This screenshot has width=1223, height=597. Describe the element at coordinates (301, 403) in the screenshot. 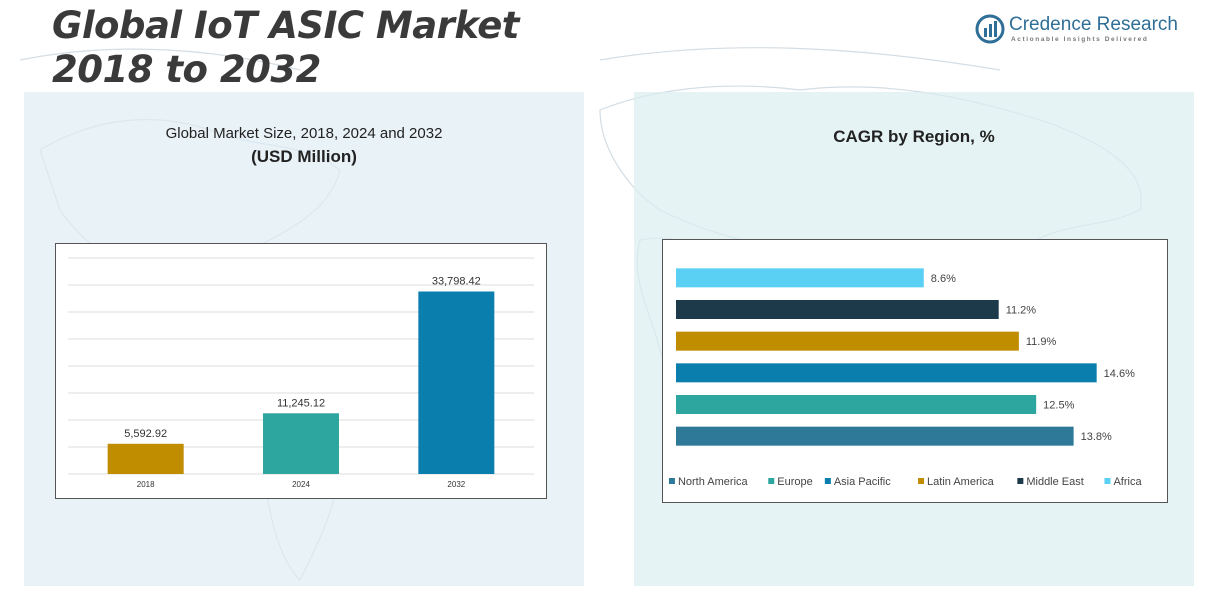

I see `bar-value-label: 11,245.12` at that location.